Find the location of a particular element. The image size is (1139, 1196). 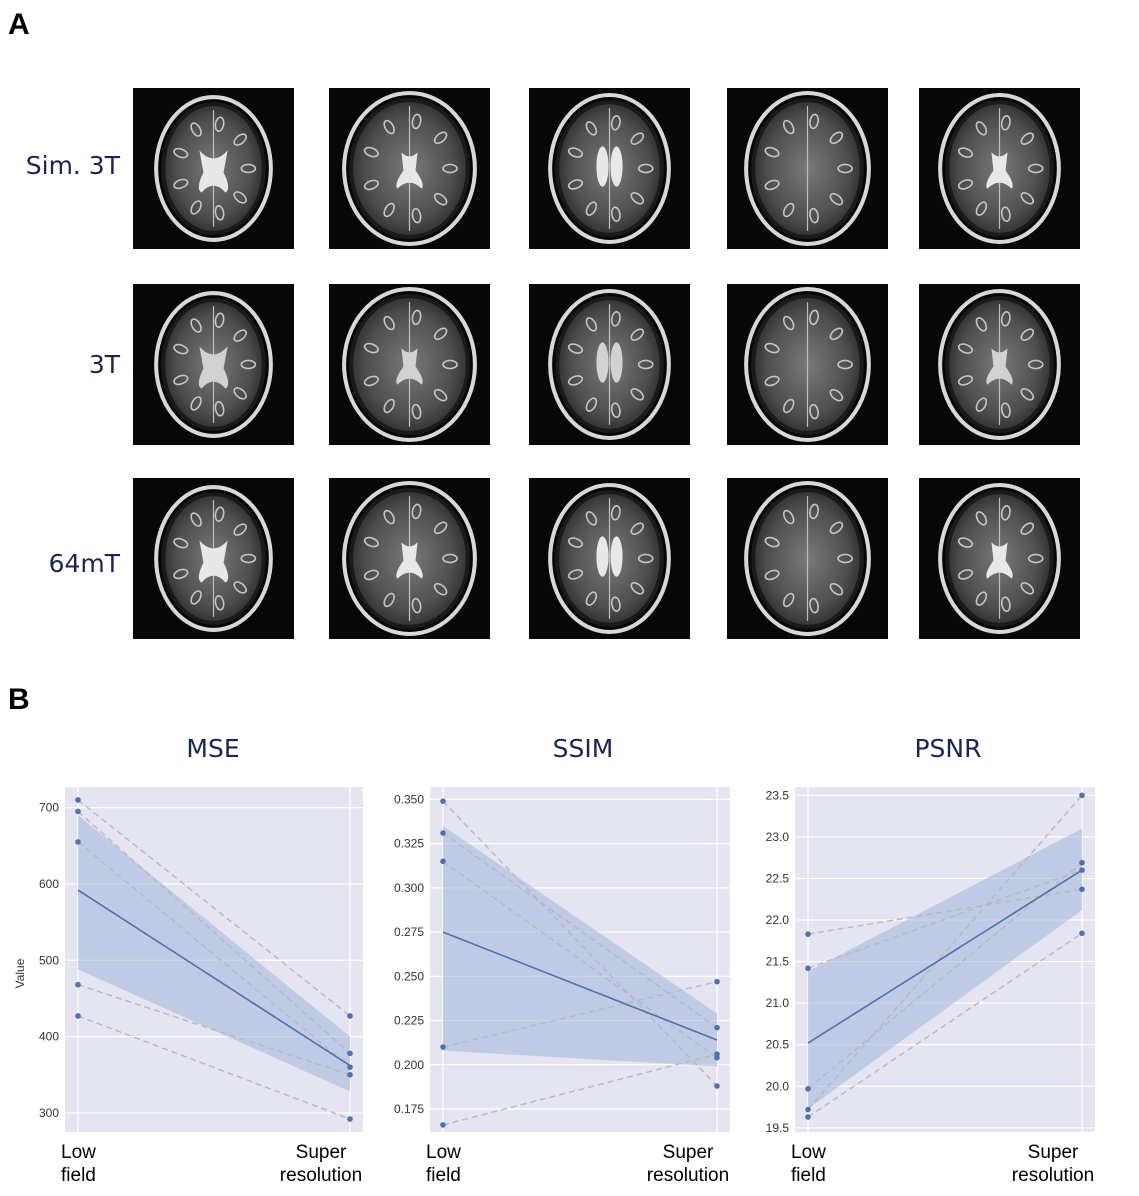

mse-chart: 300 400 500 600 700 Value is located at coordinates (188, 959).